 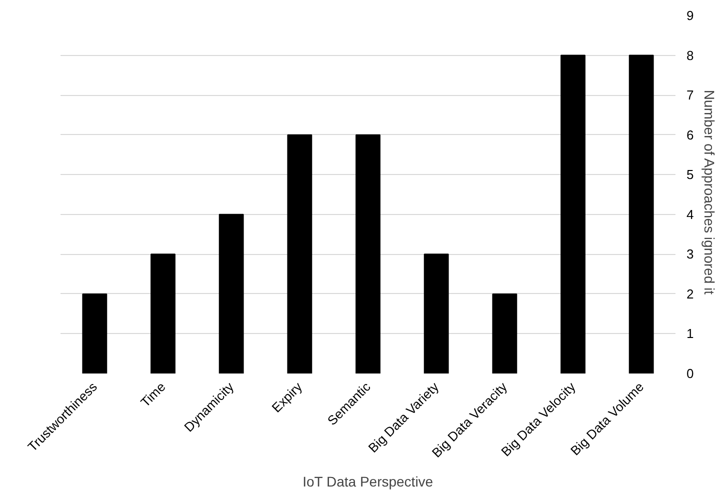 What do you see at coordinates (690, 214) in the screenshot?
I see `y-tick-label: 4` at bounding box center [690, 214].